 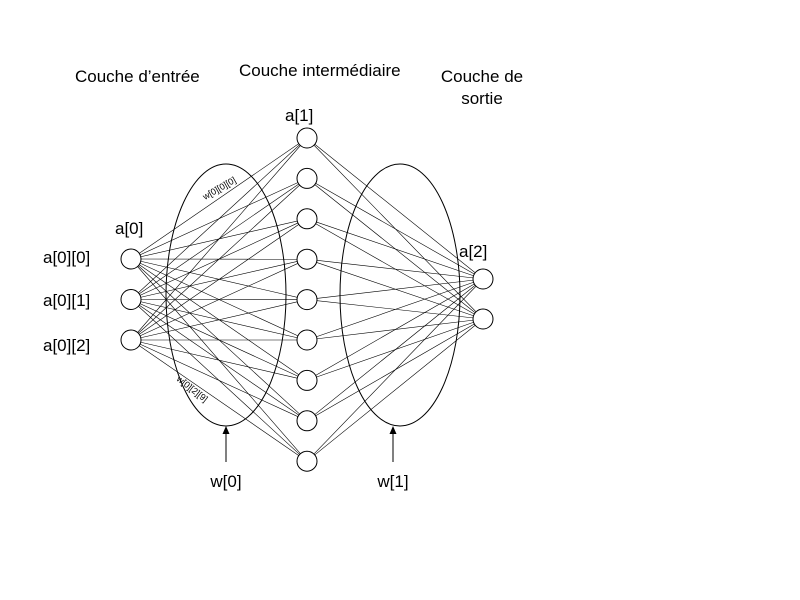 What do you see at coordinates (482, 76) in the screenshot?
I see `output-layer-title-line1: Couche de` at bounding box center [482, 76].